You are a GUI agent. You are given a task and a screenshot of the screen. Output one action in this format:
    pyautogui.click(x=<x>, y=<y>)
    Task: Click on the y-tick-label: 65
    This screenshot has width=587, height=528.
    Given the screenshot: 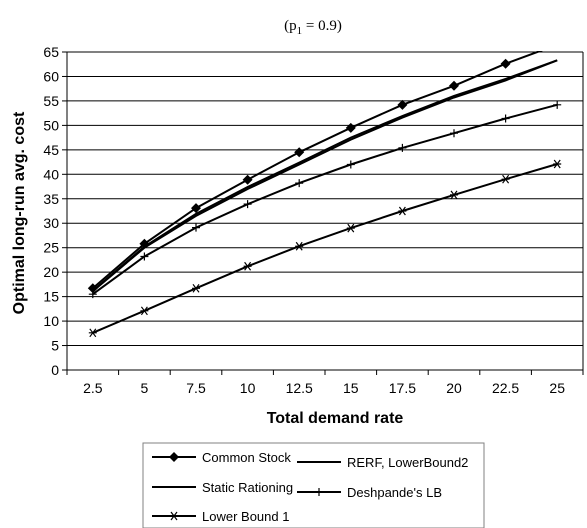 What is the action you would take?
    pyautogui.click(x=51, y=52)
    